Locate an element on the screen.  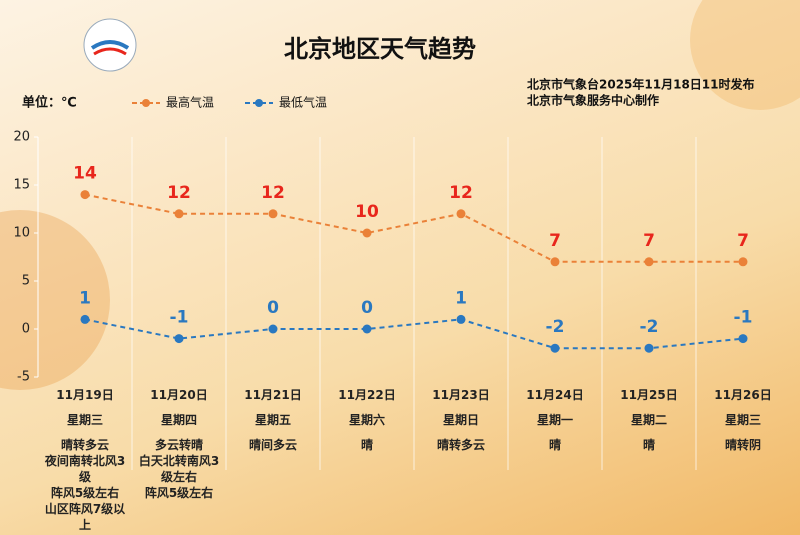
weather-text: 白天北转南风3级左右 is located at coordinates (179, 469).